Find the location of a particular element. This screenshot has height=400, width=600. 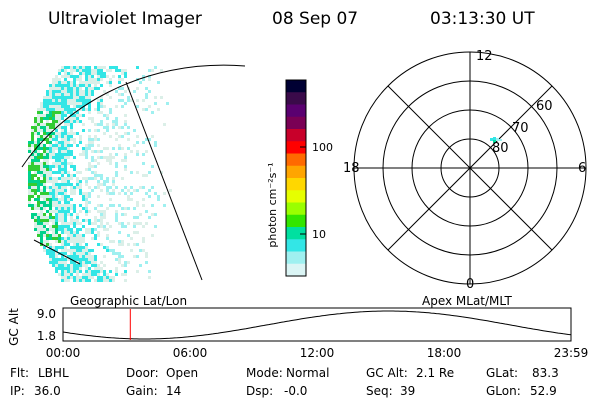

colorbar-gradient is located at coordinates (296, 178).